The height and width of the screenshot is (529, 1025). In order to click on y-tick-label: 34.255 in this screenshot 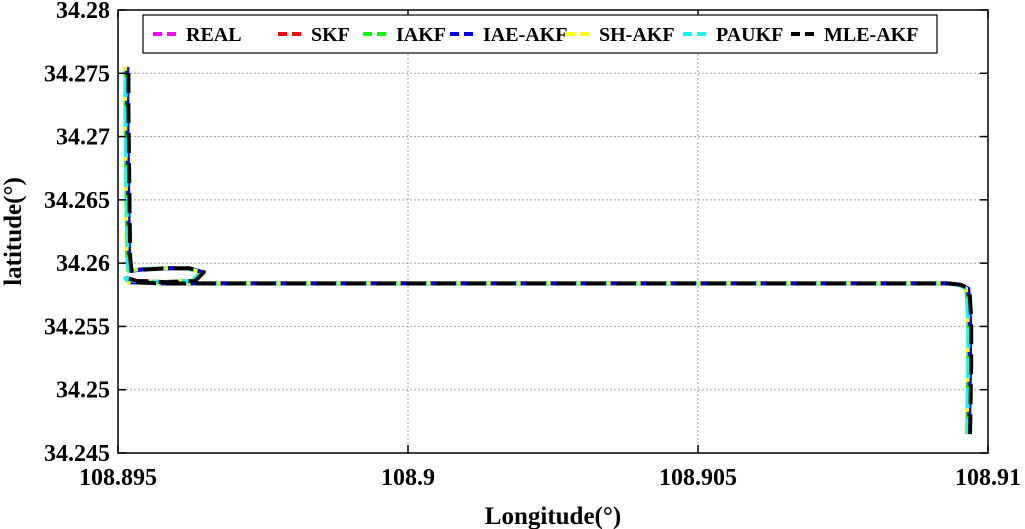, I will do `click(77, 327)`.